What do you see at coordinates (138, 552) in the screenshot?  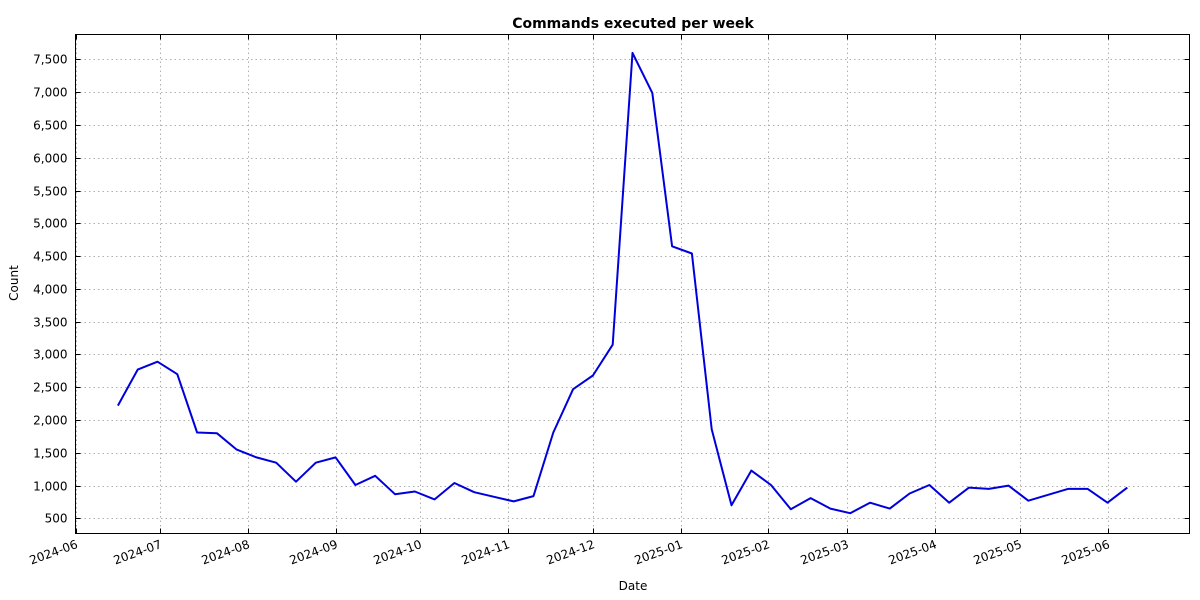 I see `x-tick-label: 2024-07` at bounding box center [138, 552].